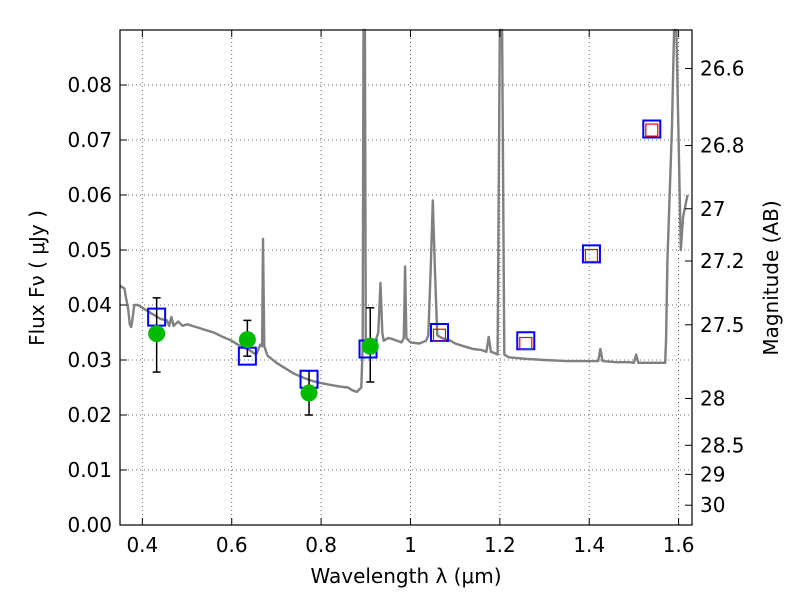 The height and width of the screenshot is (600, 800). I want to click on y-tick-label: 0.05, so click(89, 250).